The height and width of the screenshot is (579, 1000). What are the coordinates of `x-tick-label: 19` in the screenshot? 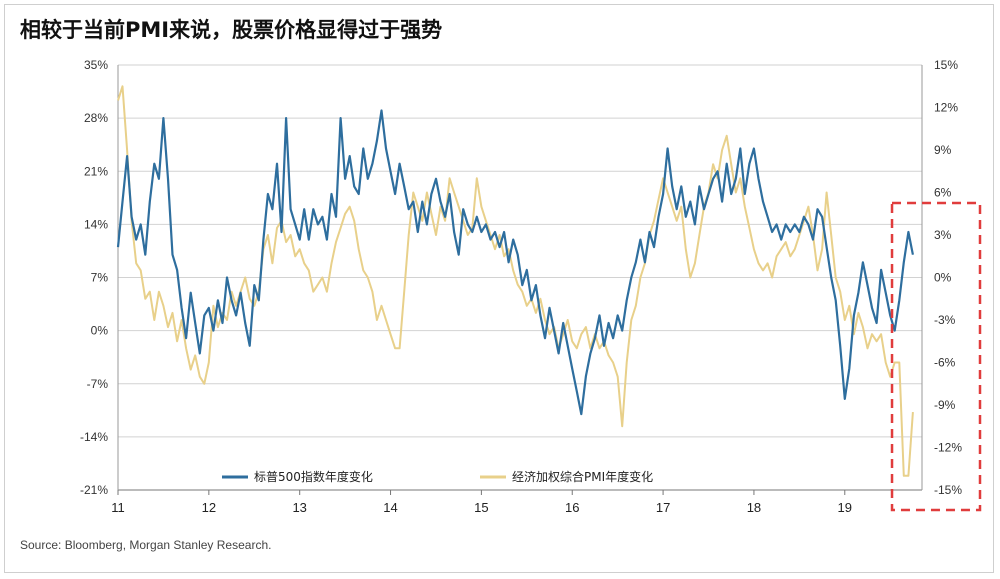 It's located at (845, 507).